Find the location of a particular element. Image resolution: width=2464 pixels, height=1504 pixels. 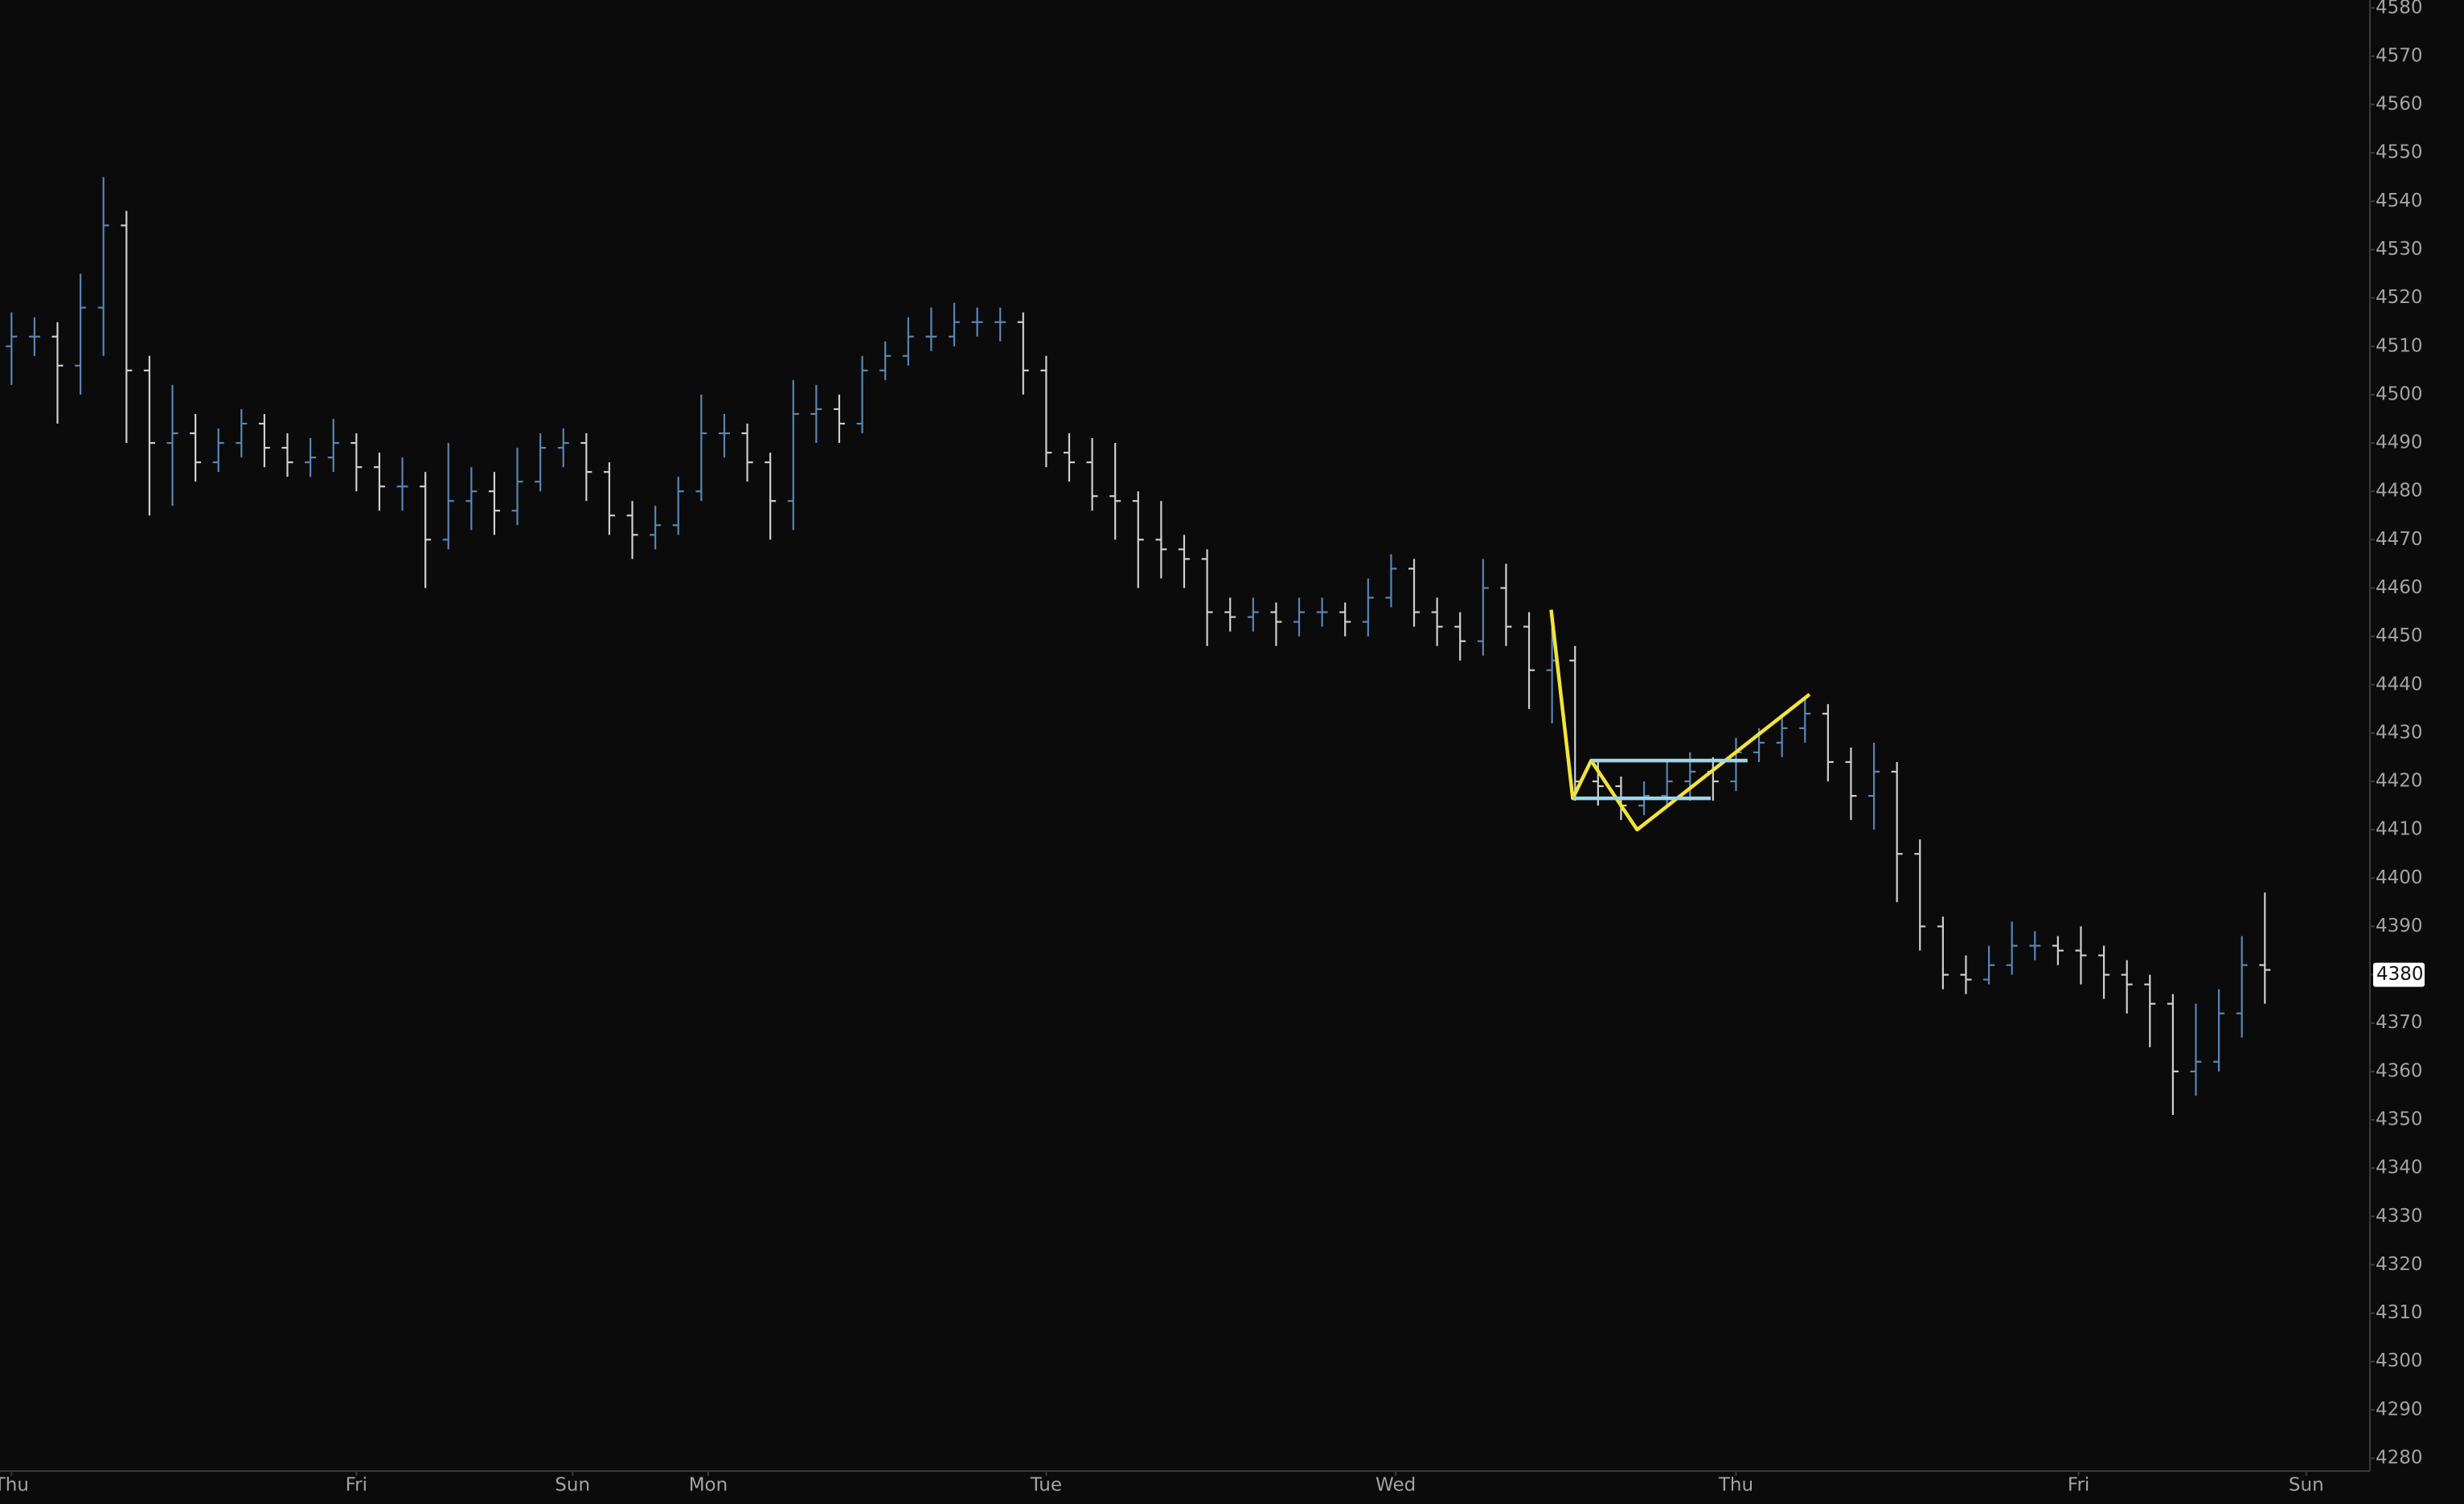

y-tick-label: 4460 is located at coordinates (2399, 587).